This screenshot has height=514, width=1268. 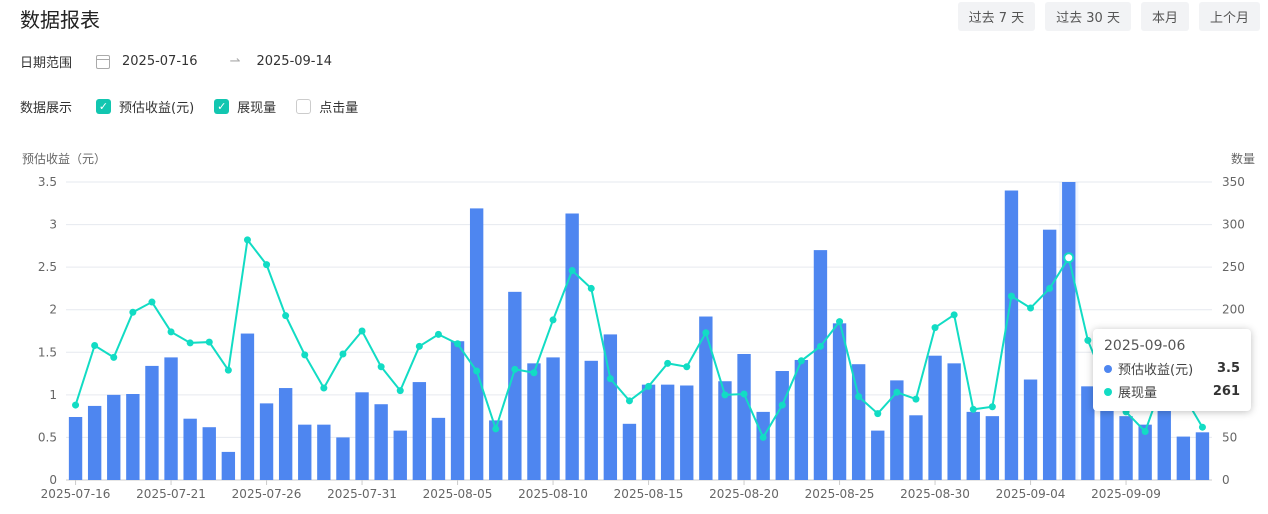 I want to click on checkbox-impressions: ✓ 展现量, so click(x=245, y=106).